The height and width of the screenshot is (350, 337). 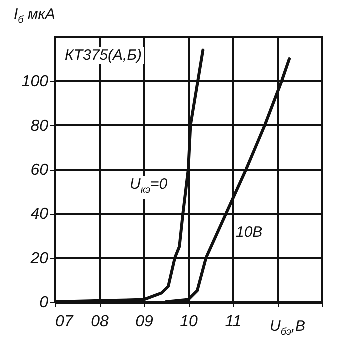 What do you see at coordinates (39, 259) in the screenshot?
I see `y-tick-label: 20` at bounding box center [39, 259].